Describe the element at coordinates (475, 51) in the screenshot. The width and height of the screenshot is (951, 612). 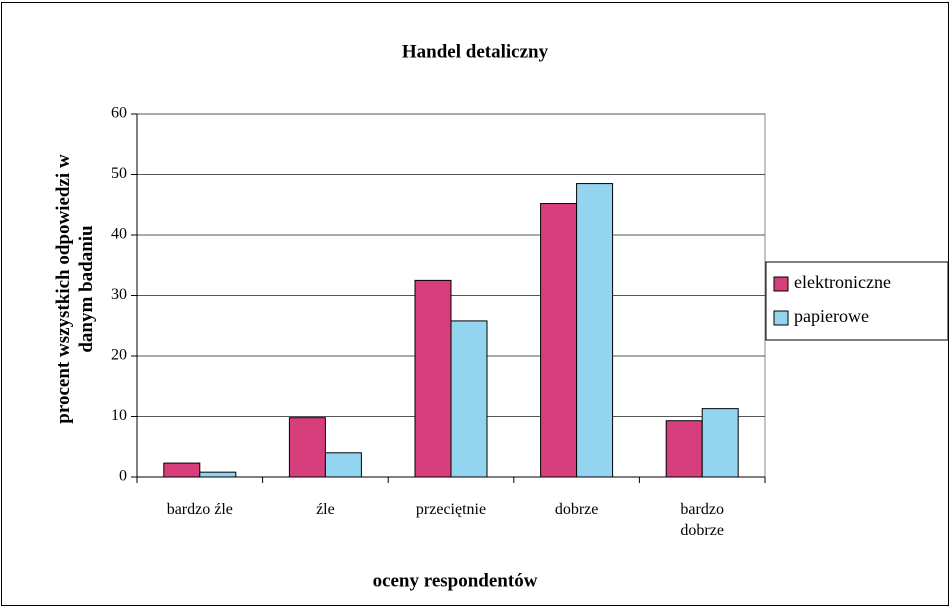
I see `chart-title: Handel detaliczny` at that location.